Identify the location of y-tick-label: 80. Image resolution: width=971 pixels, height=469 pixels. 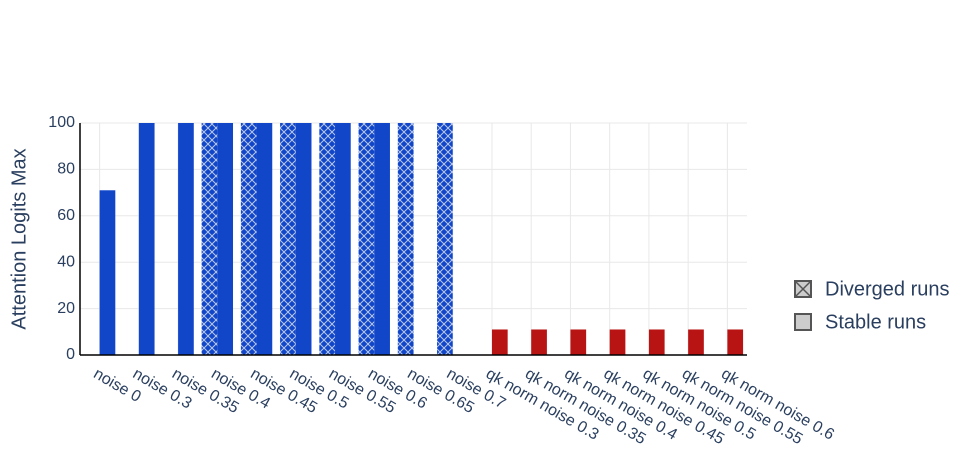
(66, 169).